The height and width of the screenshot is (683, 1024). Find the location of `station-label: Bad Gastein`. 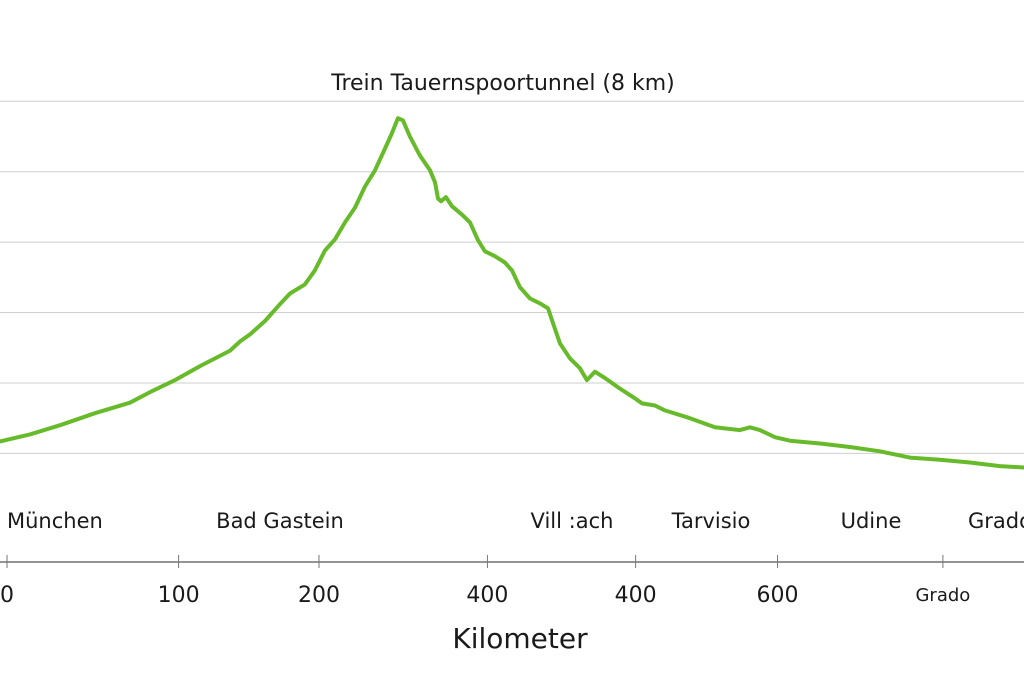

station-label: Bad Gastein is located at coordinates (280, 521).